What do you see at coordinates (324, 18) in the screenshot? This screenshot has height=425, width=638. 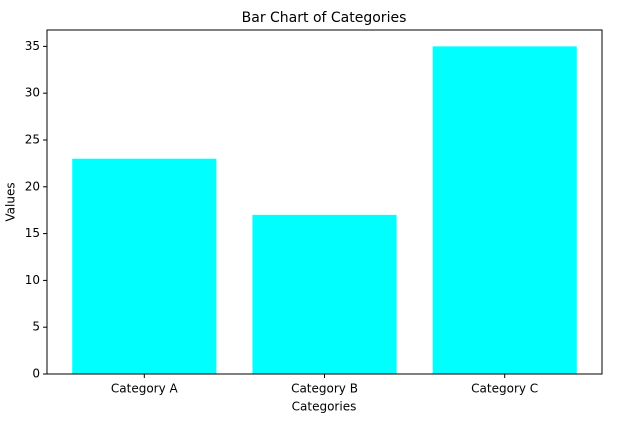 I see `chart-title: Bar Chart of Categories` at bounding box center [324, 18].